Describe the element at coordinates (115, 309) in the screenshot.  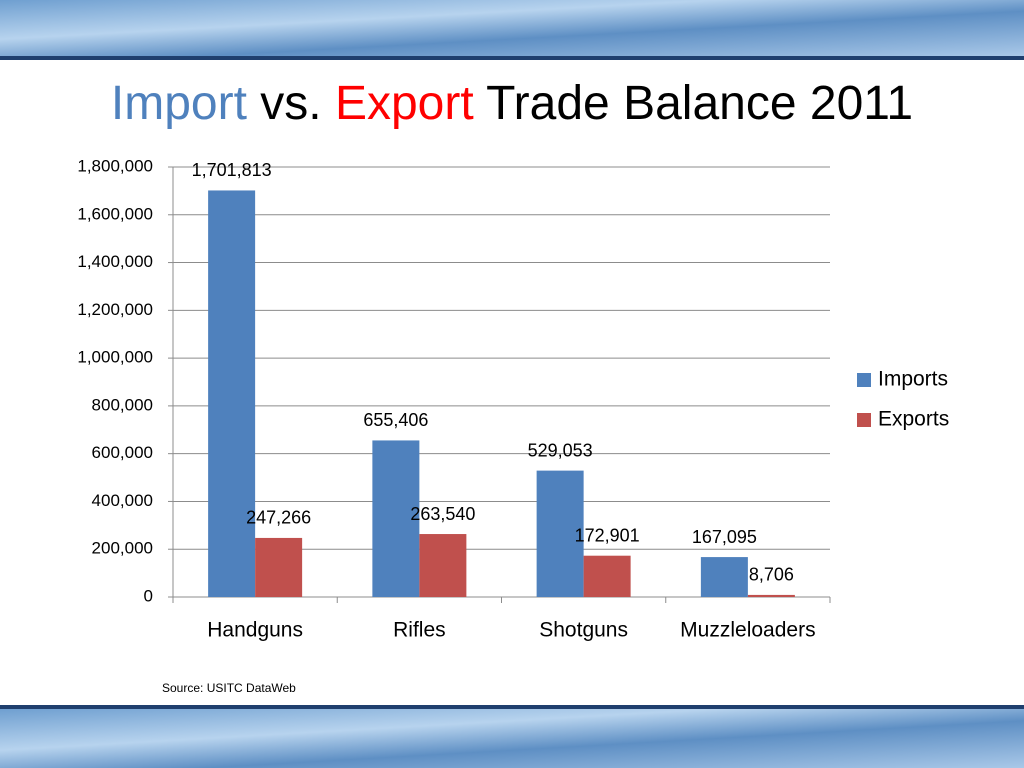
I see `y-tick-label: 1,200,000` at that location.